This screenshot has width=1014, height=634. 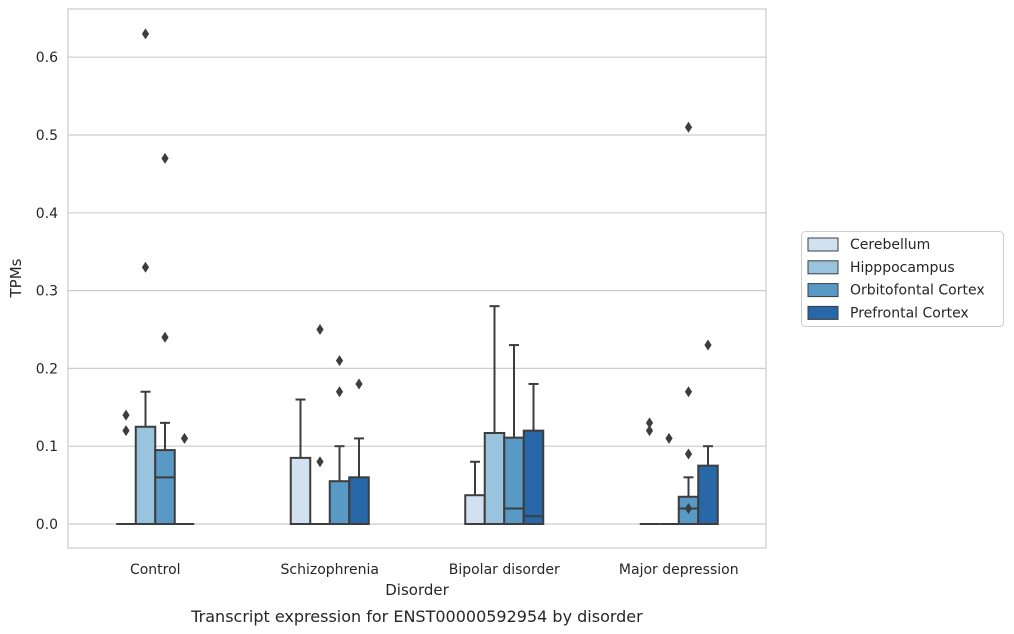 What do you see at coordinates (823, 244) in the screenshot?
I see `legend-swatch-cerebellum` at bounding box center [823, 244].